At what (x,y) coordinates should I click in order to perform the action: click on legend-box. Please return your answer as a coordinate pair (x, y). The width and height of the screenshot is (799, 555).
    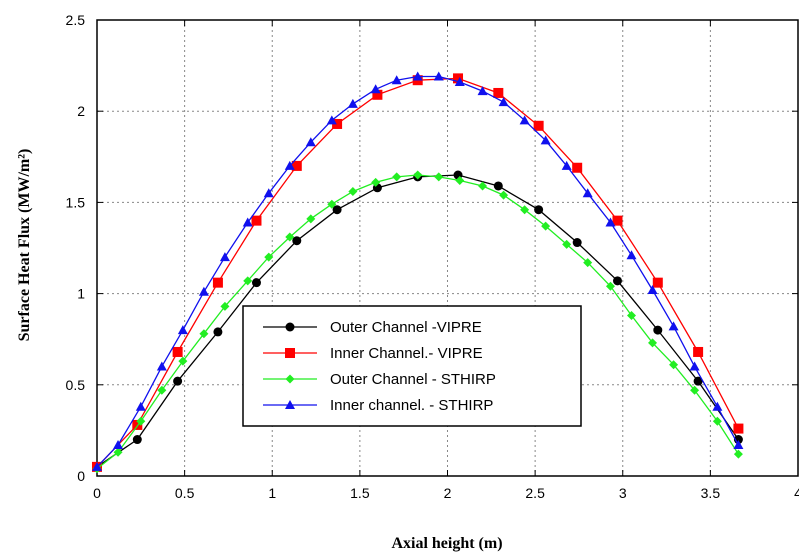
    Looking at the image, I should click on (412, 366).